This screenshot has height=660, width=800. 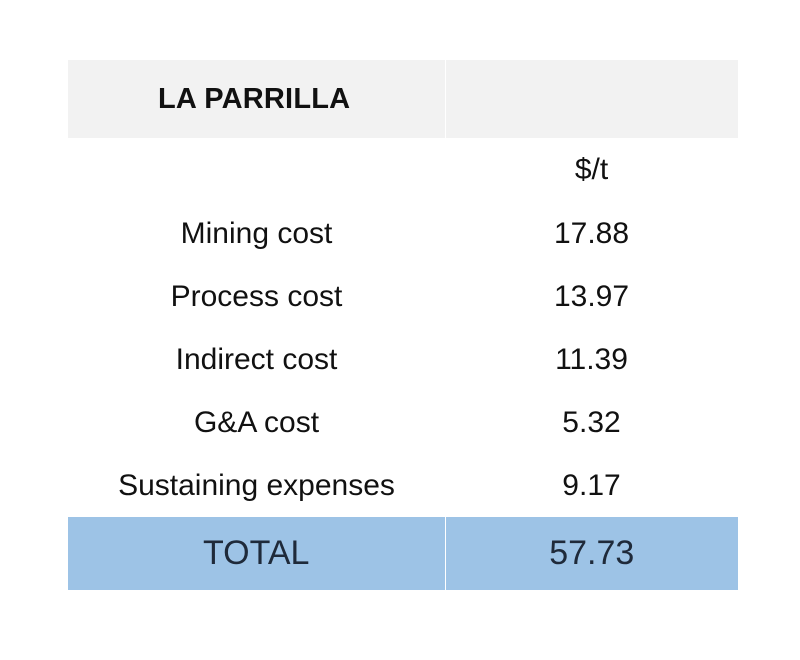 I want to click on table-row: Mining cost 17.88, so click(x=403, y=233).